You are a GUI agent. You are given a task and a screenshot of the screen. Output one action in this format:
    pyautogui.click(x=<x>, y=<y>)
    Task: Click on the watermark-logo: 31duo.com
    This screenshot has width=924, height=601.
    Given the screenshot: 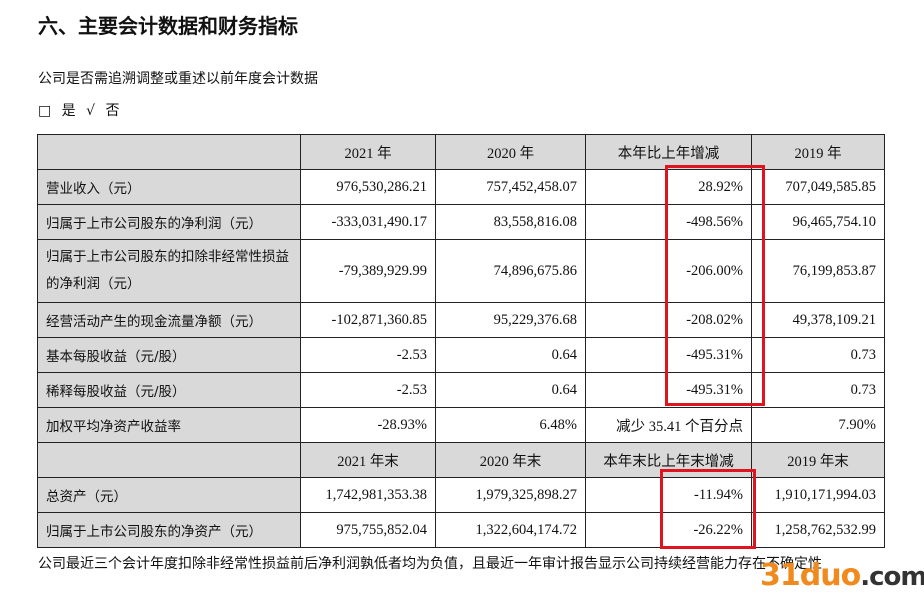 What is the action you would take?
    pyautogui.click(x=842, y=575)
    